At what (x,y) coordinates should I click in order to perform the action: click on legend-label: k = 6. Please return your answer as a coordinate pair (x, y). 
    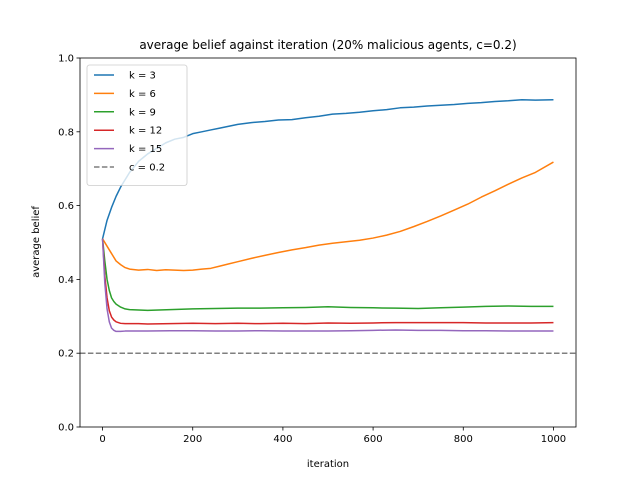
    Looking at the image, I should click on (142, 94).